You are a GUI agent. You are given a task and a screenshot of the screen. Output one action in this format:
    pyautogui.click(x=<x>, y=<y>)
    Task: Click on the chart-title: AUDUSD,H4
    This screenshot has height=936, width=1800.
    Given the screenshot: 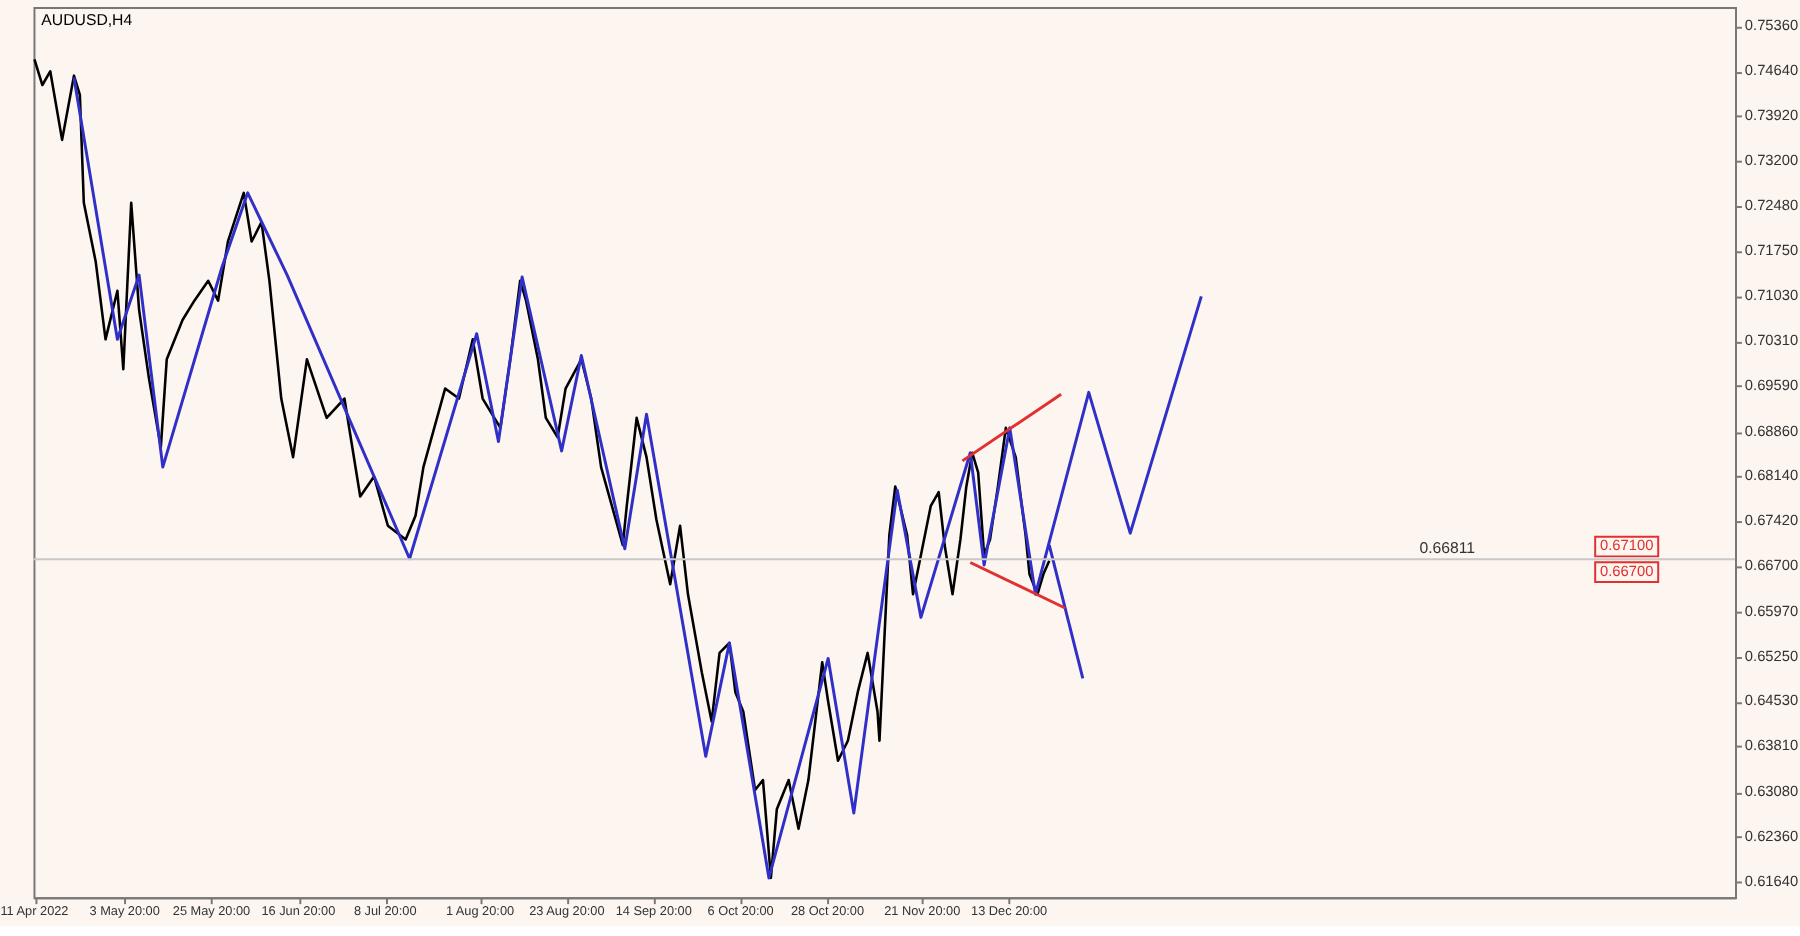 What is the action you would take?
    pyautogui.click(x=87, y=19)
    